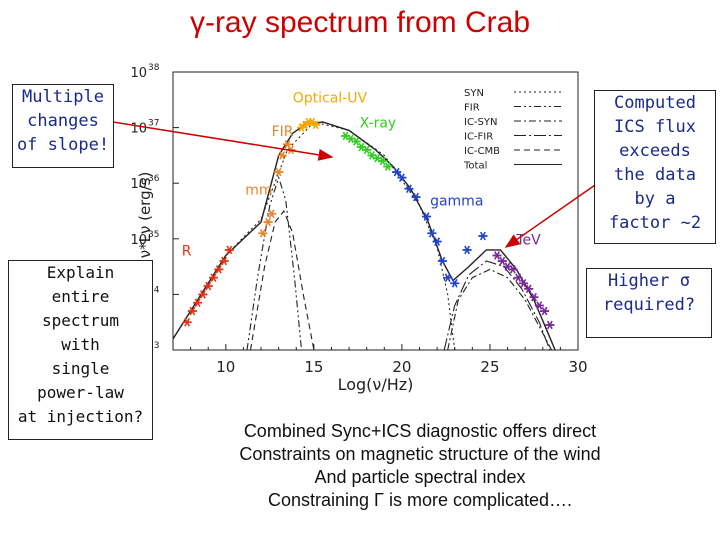 This screenshot has width=720, height=540. Describe the element at coordinates (316, 125) in the screenshot. I see `point-optical-uv` at that location.